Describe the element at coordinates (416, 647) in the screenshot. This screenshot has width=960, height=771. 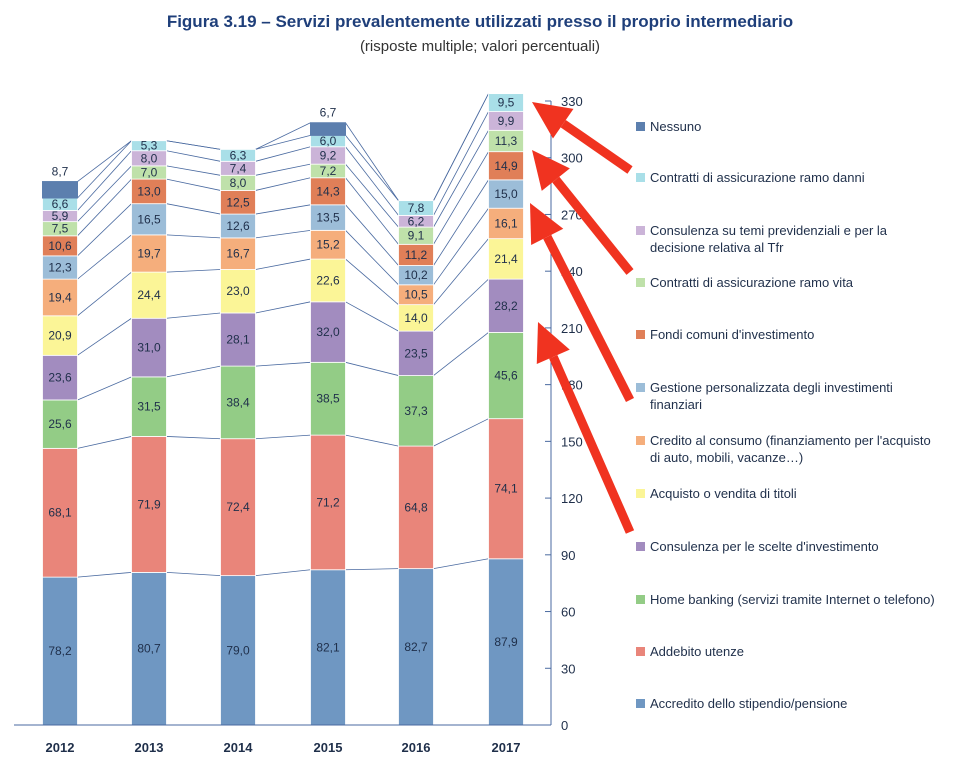
I see `data-label-2016-1: 82,7` at that location.